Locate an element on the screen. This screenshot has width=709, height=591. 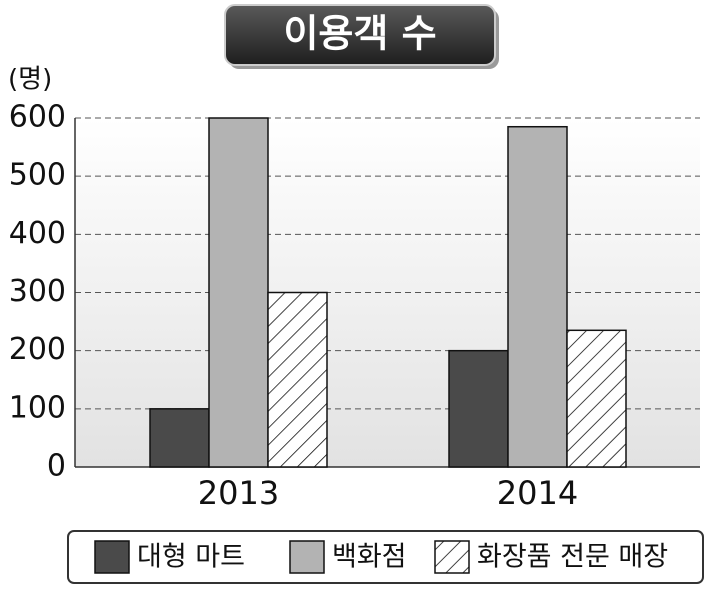
legend-label: 화장품 전문 매장 is located at coordinates (572, 557).